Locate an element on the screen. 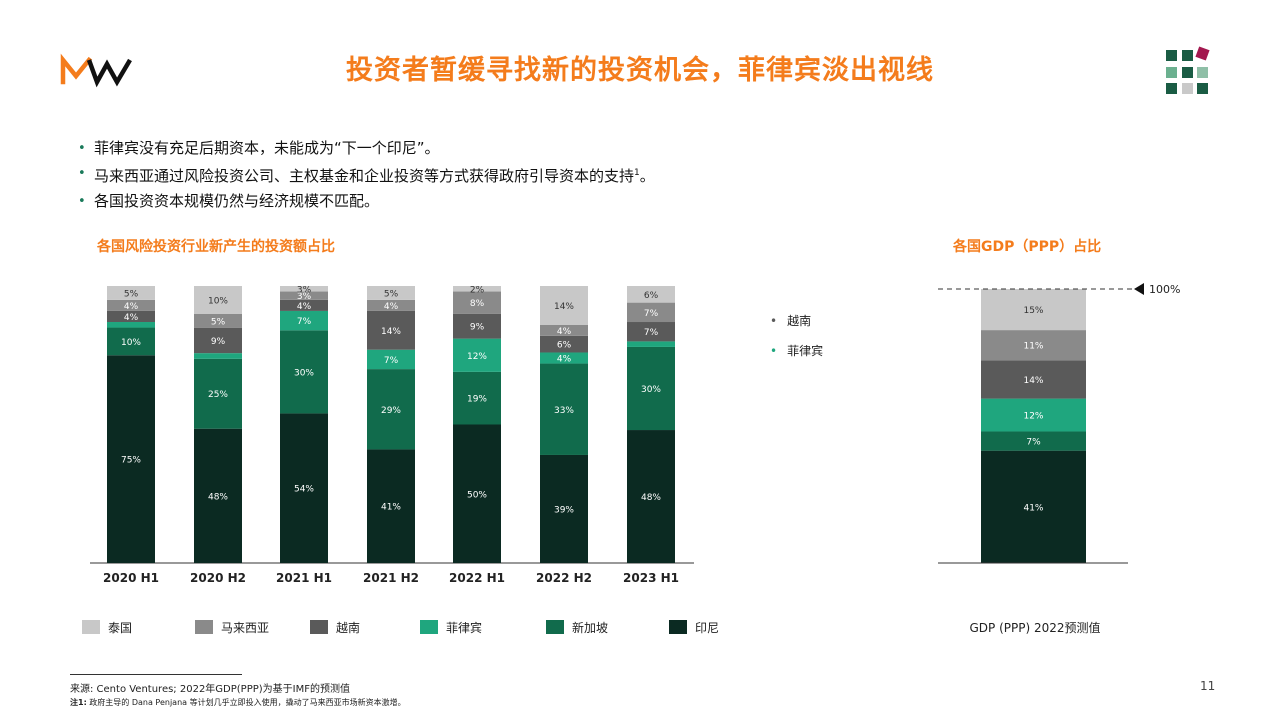  category-label: 2021 H1 is located at coordinates (304, 578).